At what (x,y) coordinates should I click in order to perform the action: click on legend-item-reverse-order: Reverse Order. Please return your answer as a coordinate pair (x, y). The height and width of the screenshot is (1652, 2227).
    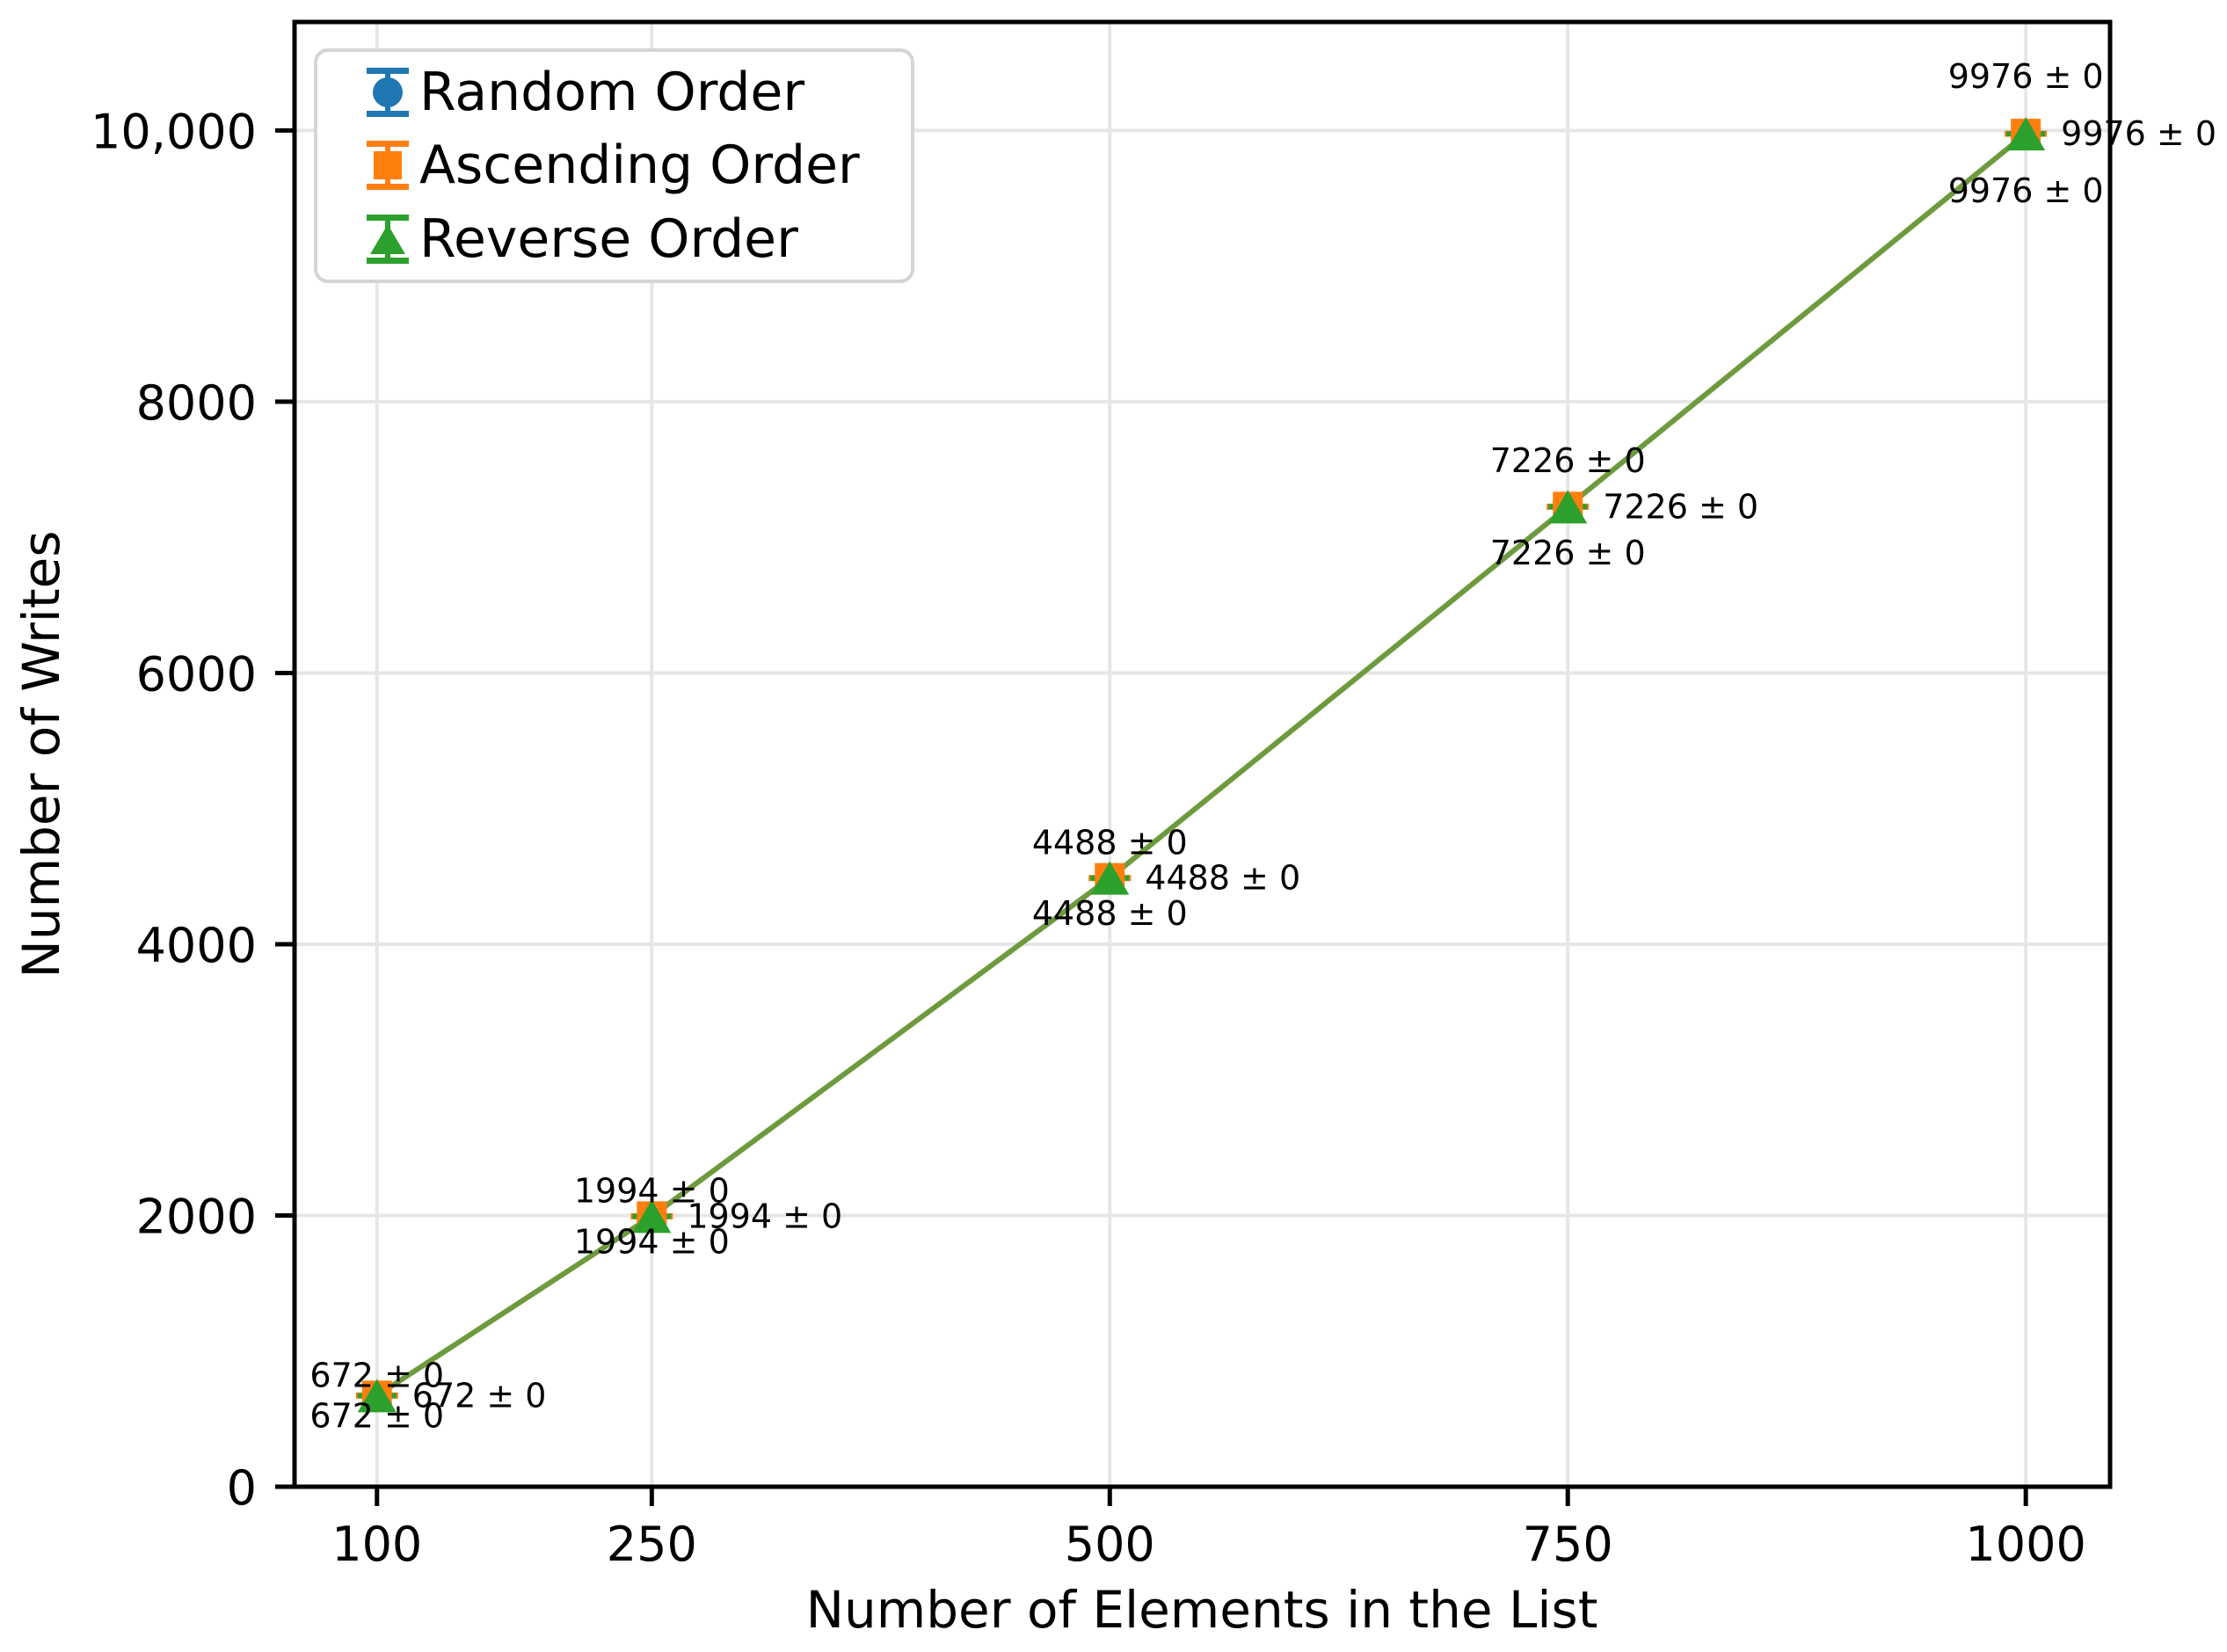
    Looking at the image, I should click on (639, 239).